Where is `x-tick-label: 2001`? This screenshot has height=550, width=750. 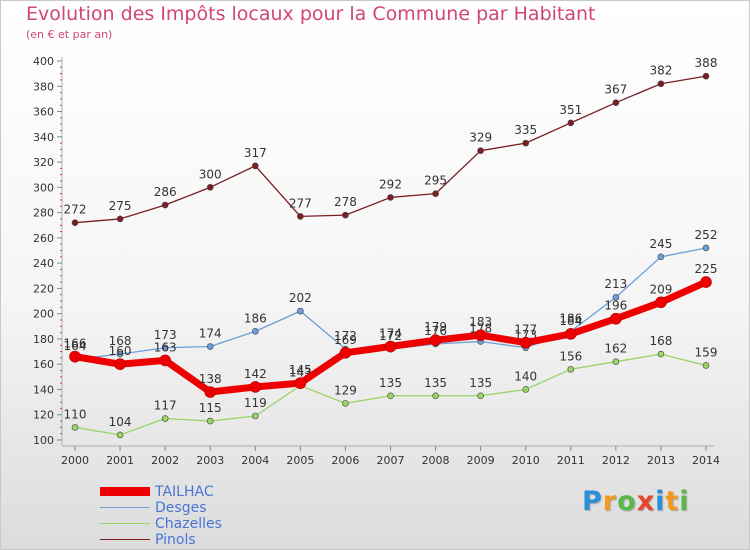 x-tick-label: 2001 is located at coordinates (120, 460).